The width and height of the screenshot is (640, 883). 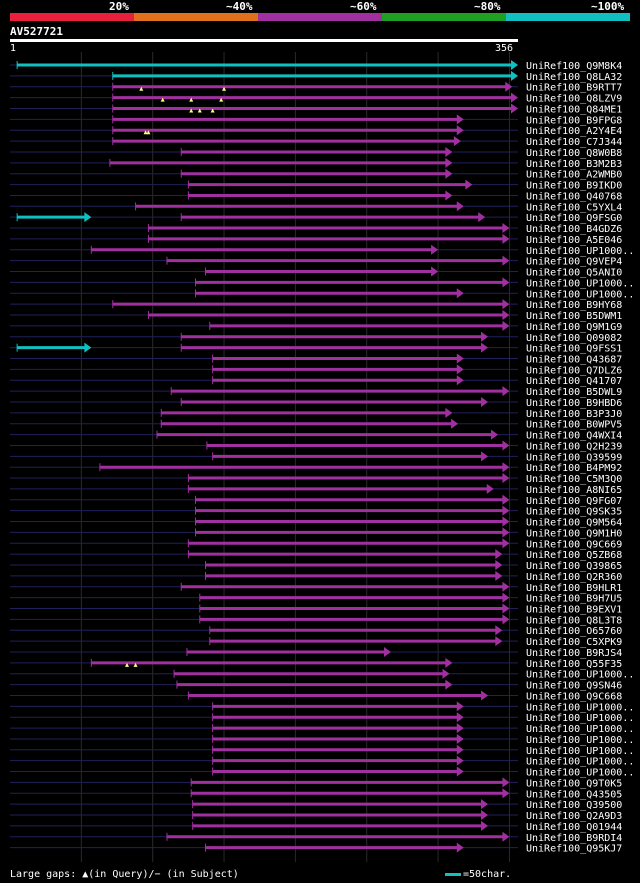 I want to click on hit-label: UniRef100_A2Y4E4, so click(x=574, y=131).